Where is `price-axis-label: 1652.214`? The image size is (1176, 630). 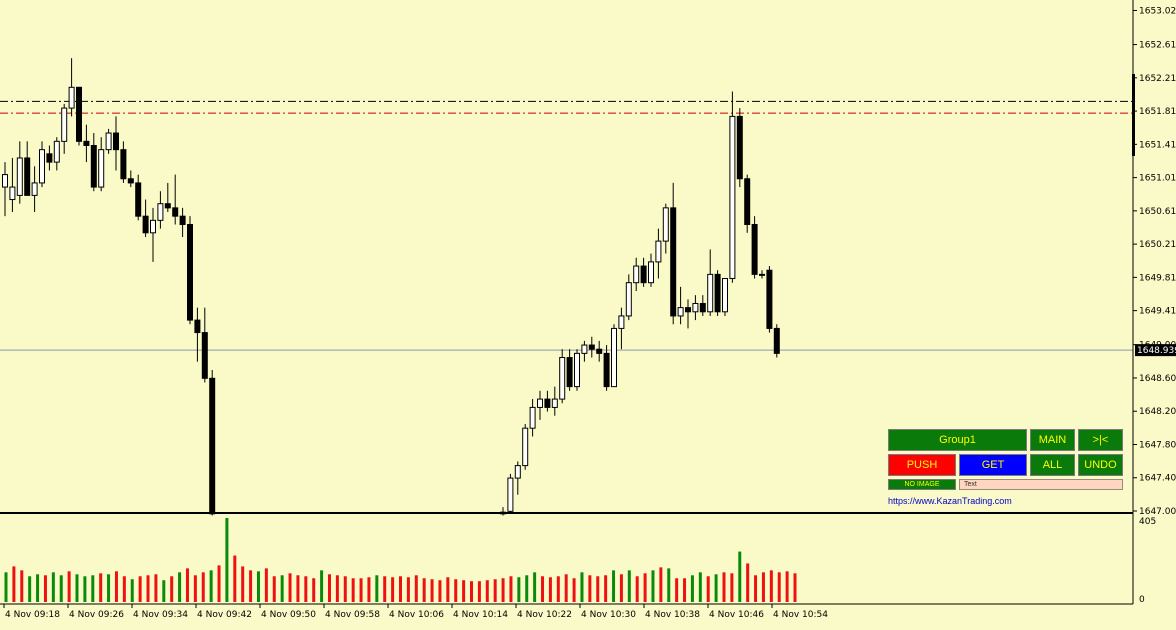 price-axis-label: 1652.214 is located at coordinates (1157, 79).